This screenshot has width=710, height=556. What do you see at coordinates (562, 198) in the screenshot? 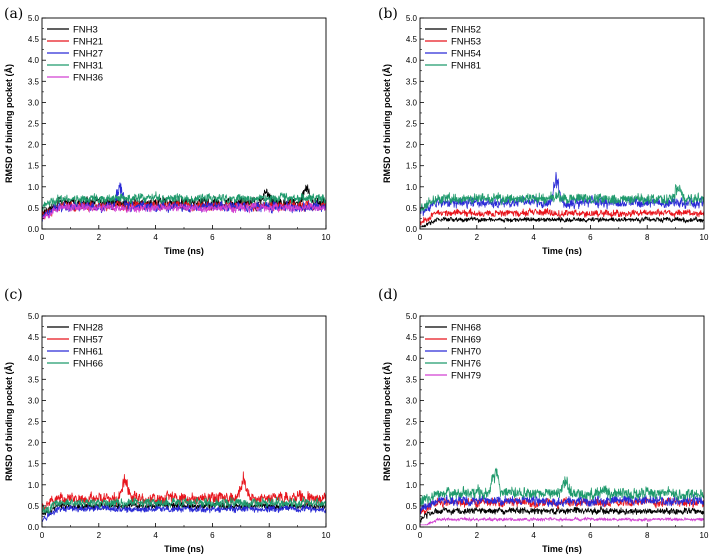
I see `series-line-fnh81` at bounding box center [562, 198].